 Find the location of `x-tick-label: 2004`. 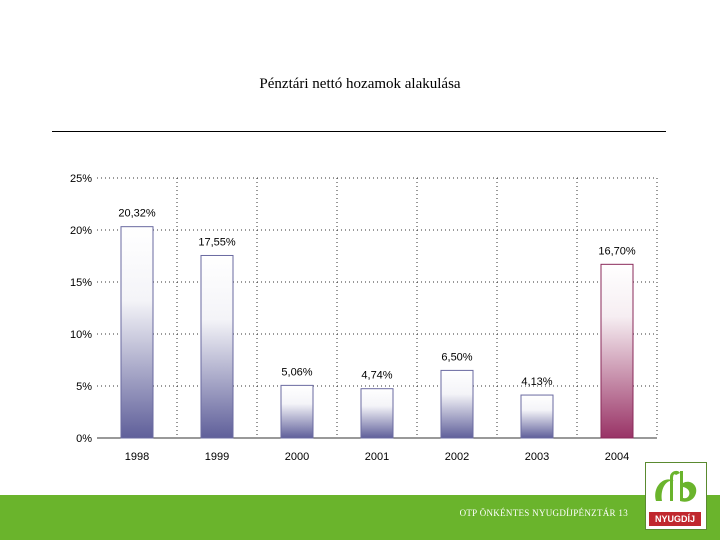

x-tick-label: 2004 is located at coordinates (617, 457).